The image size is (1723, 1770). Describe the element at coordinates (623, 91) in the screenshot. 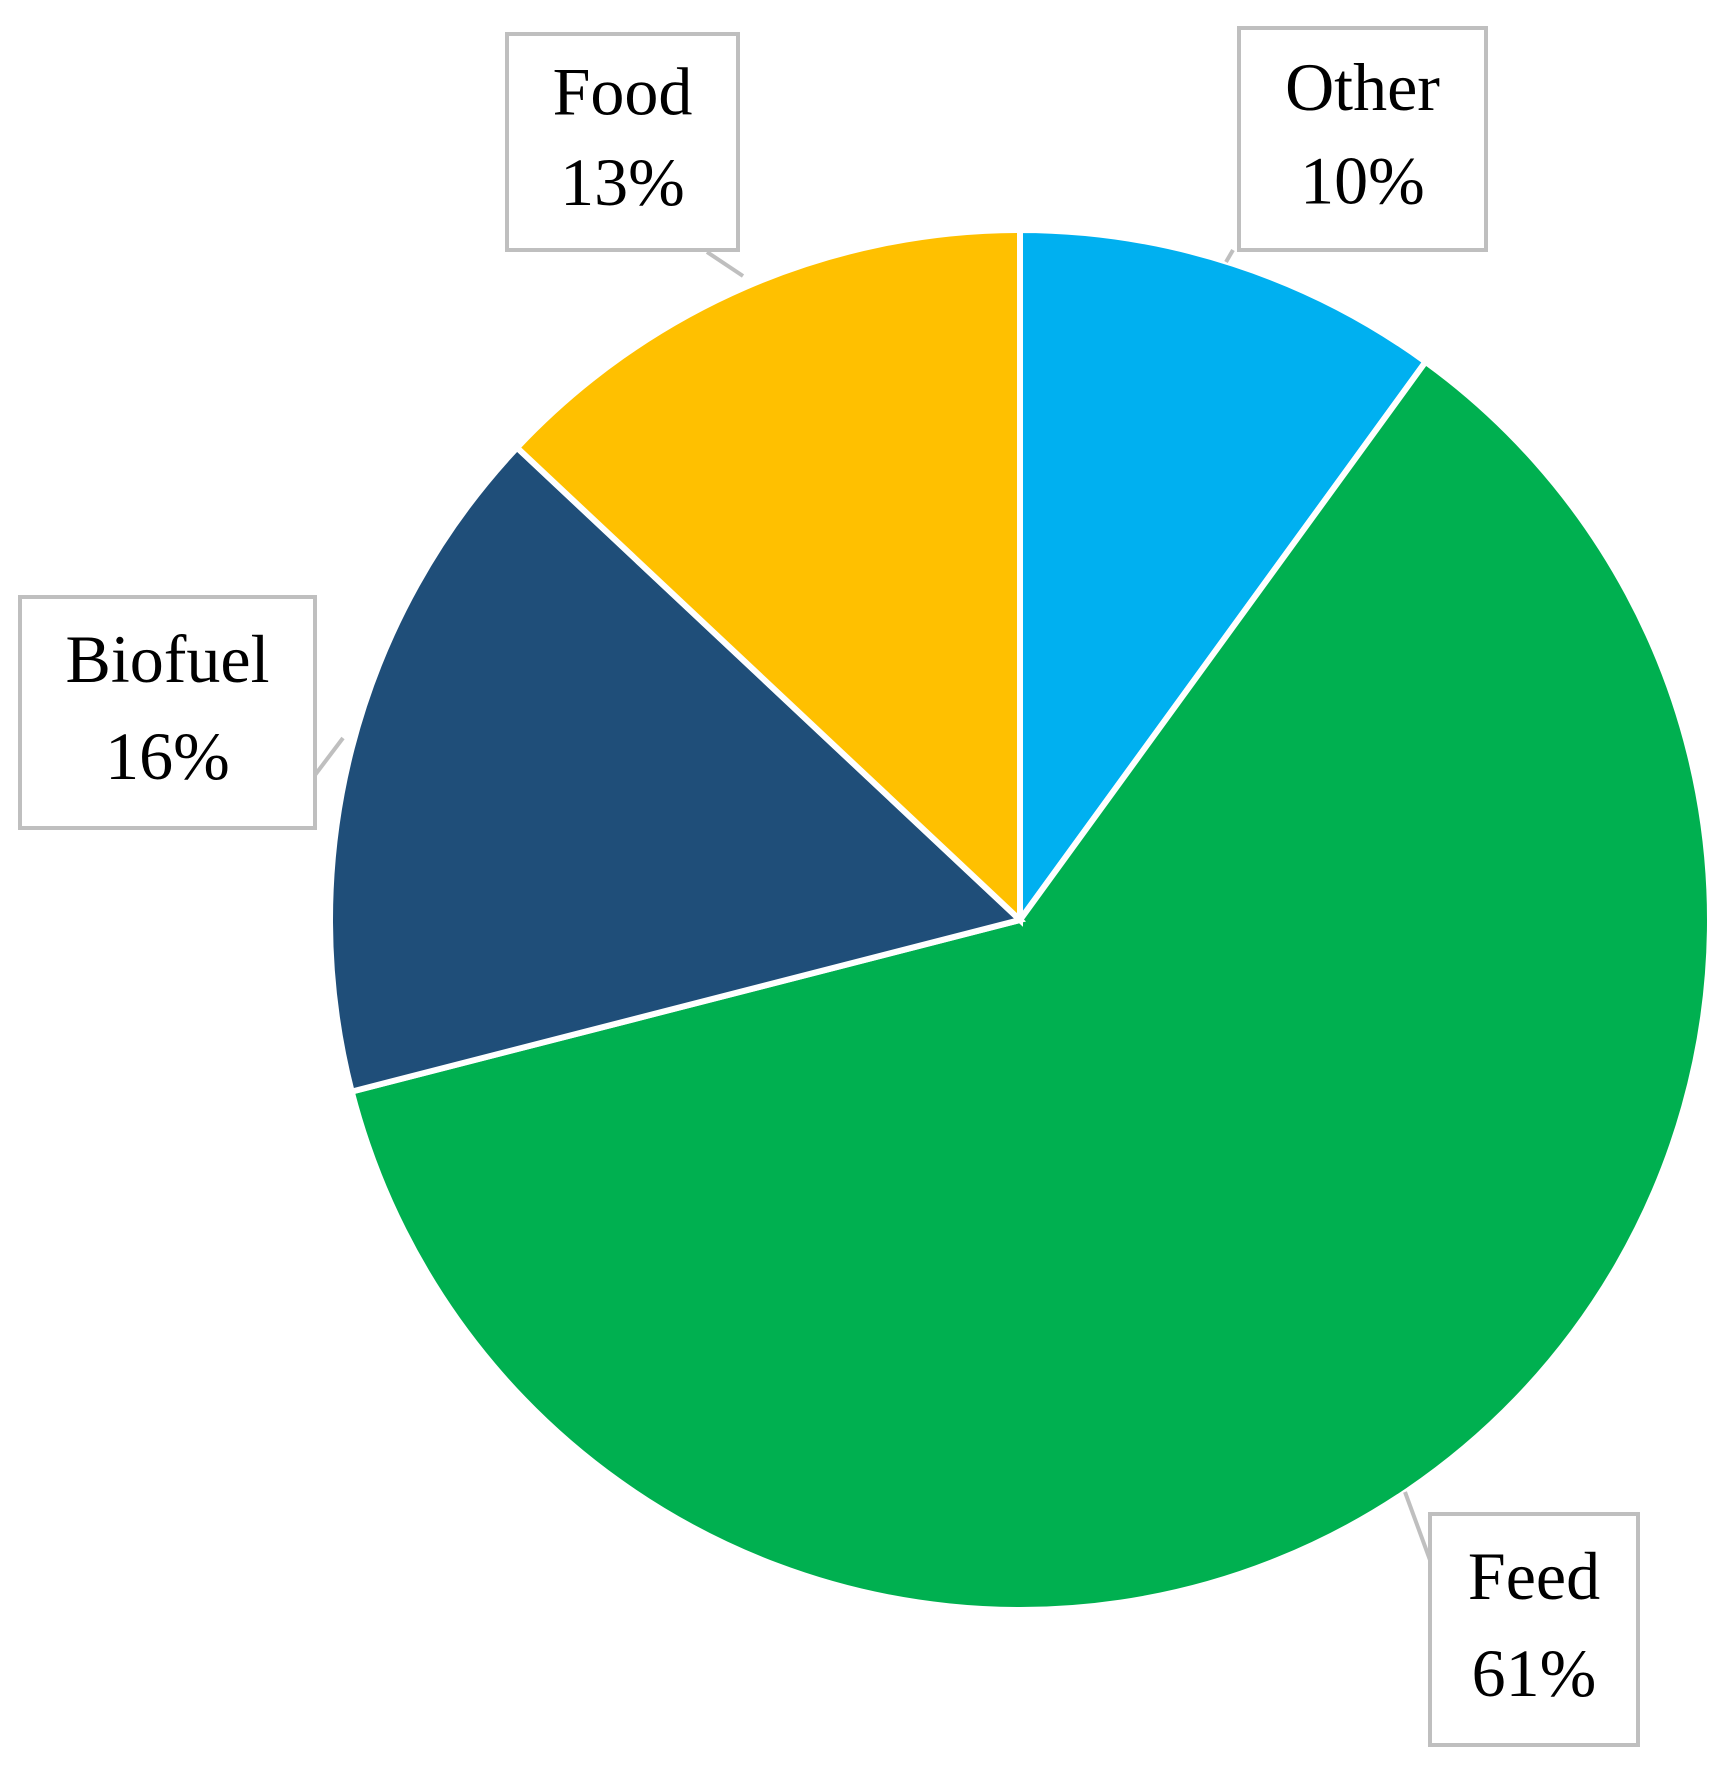

I see `slice-label: Food` at that location.